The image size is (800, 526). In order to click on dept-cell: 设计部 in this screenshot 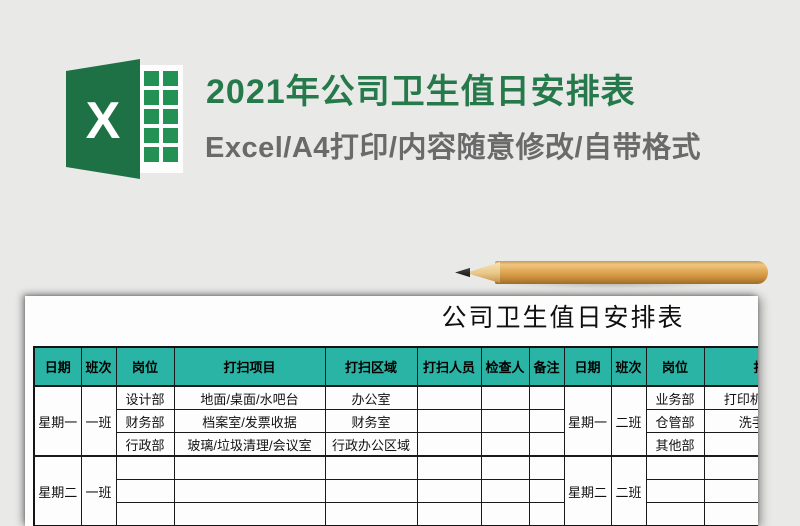, I will do `click(145, 397)`.